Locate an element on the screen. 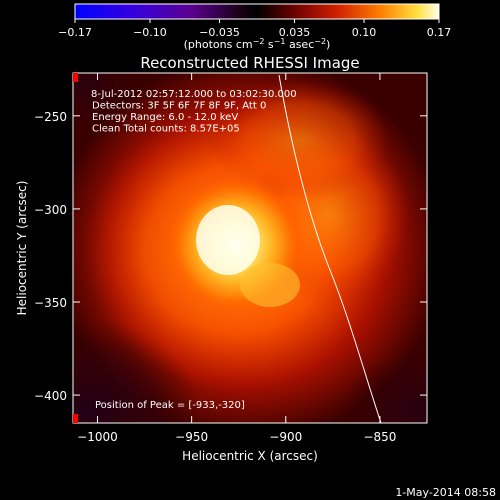 The image size is (500, 500). x-axis-label: Heliocentric X (arcsec) is located at coordinates (250, 456).